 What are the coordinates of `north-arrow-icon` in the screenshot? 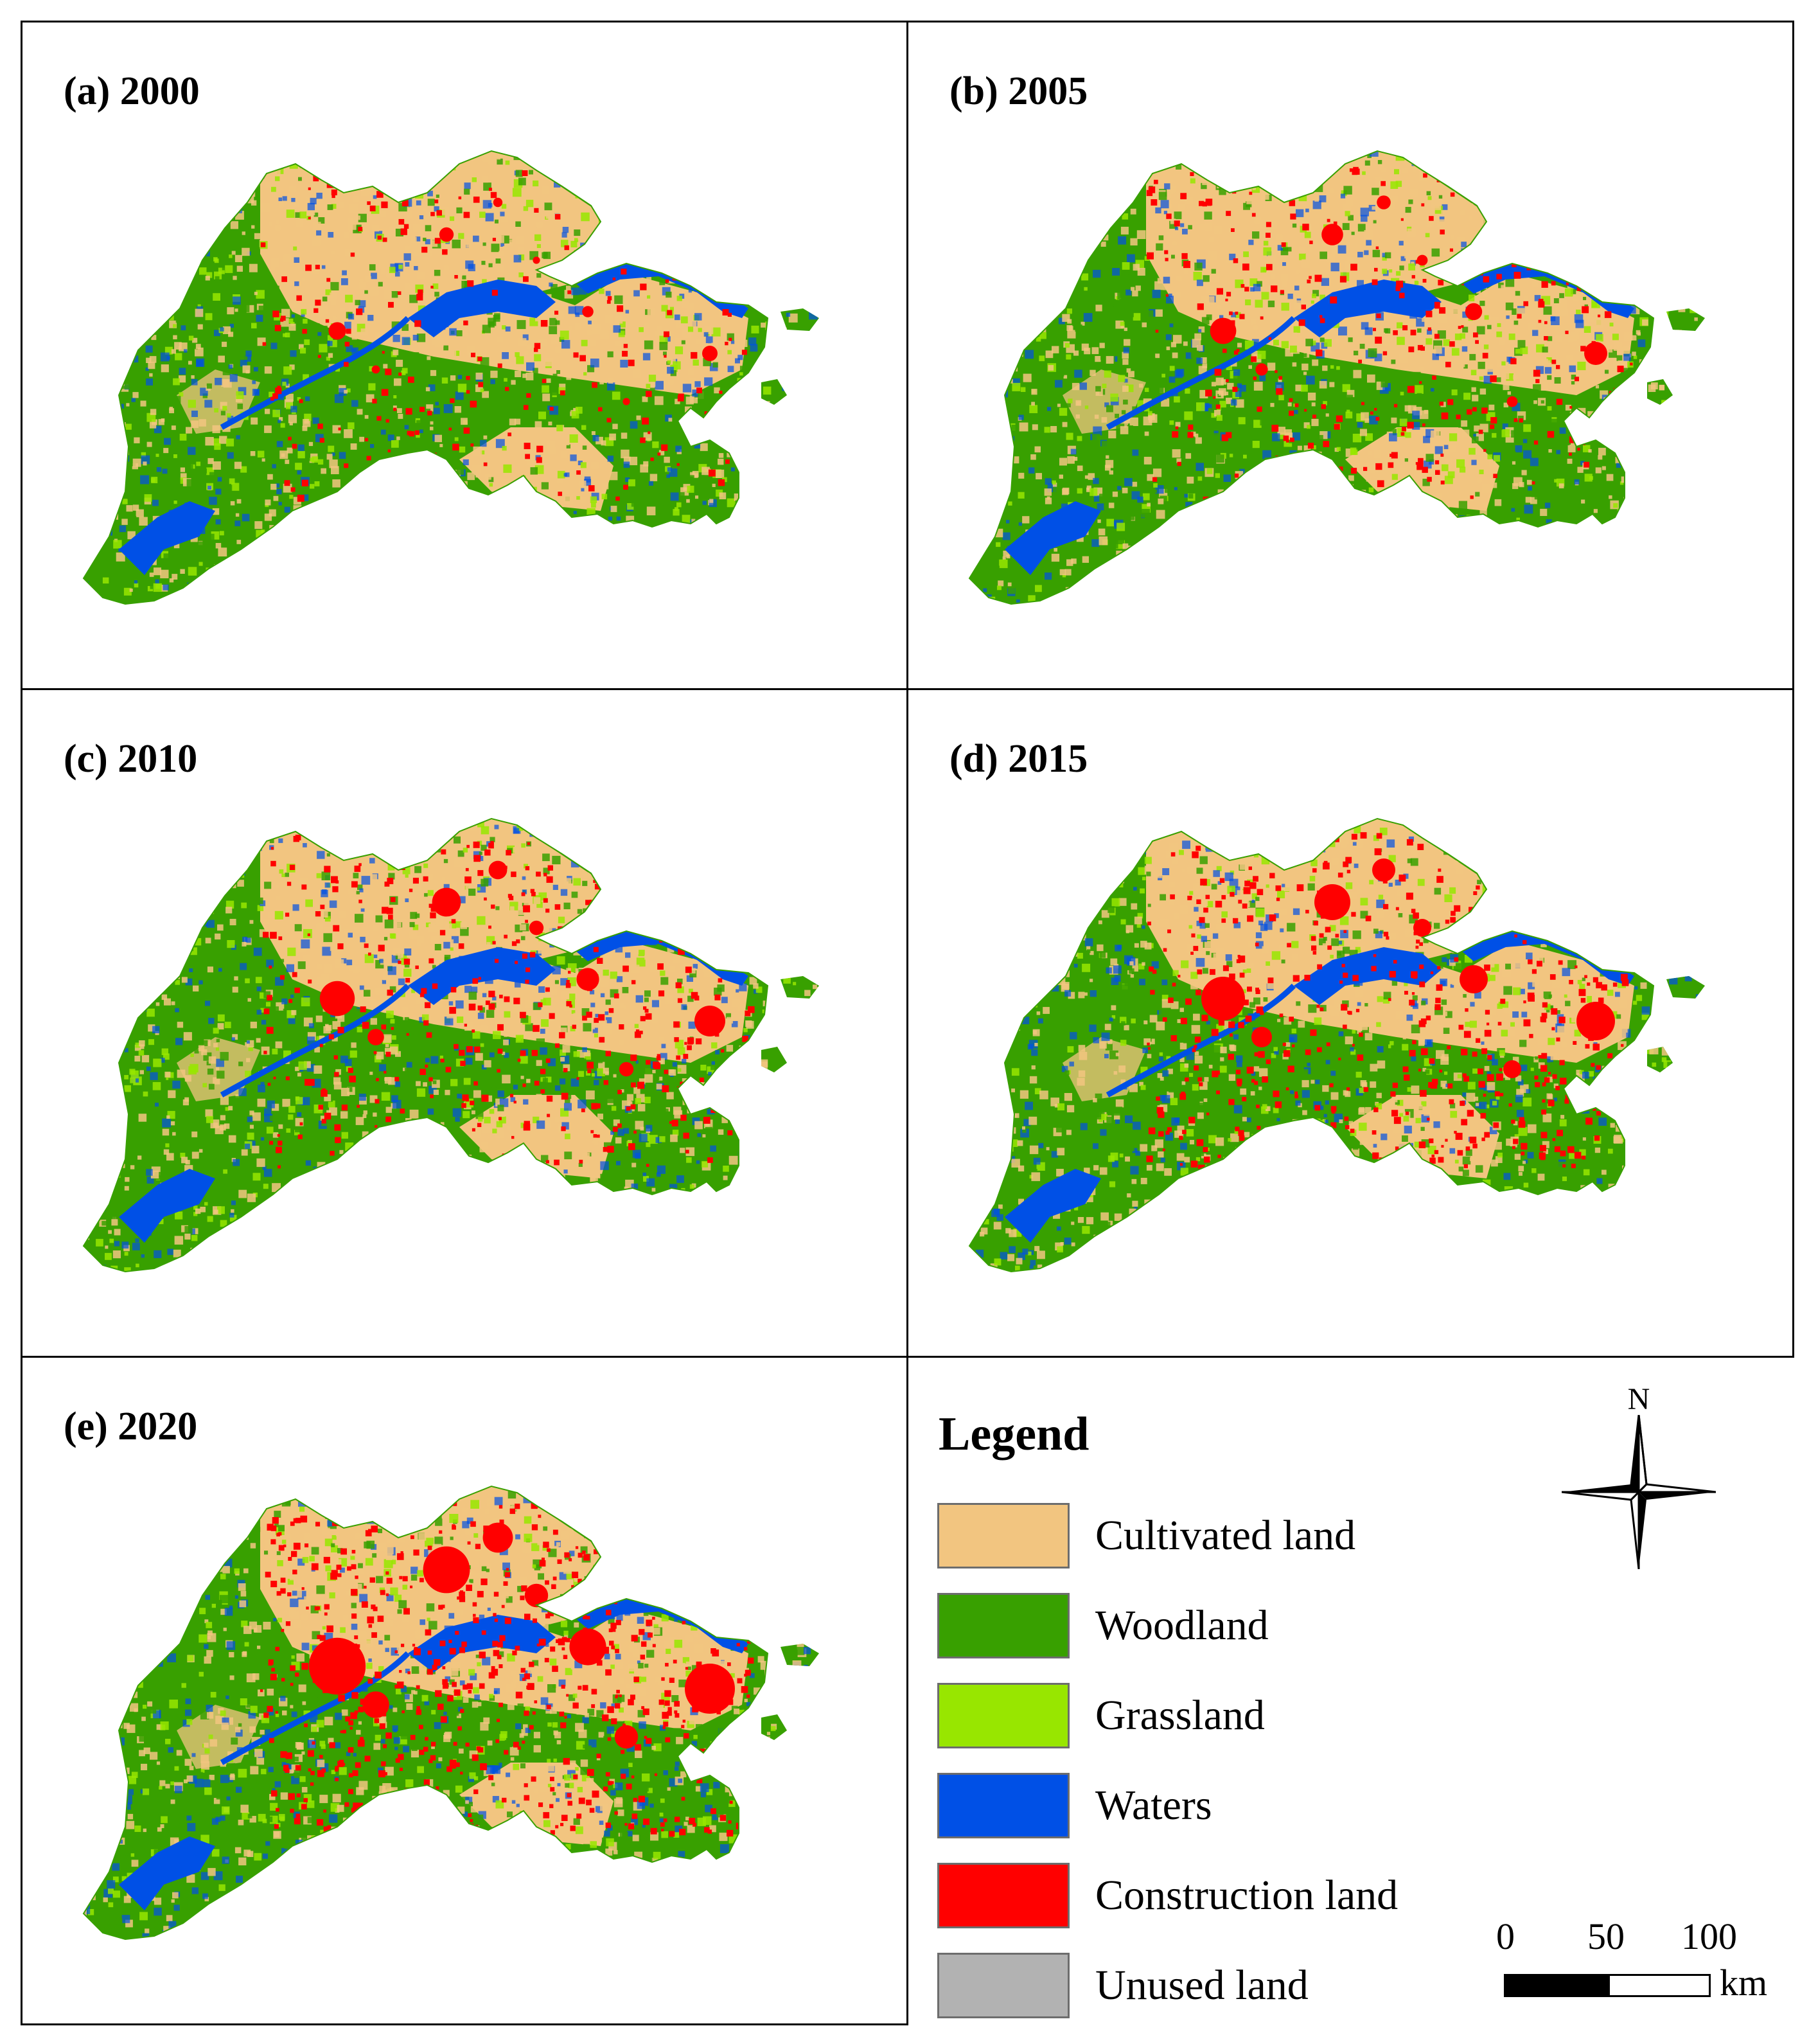 It's located at (1639, 1492).